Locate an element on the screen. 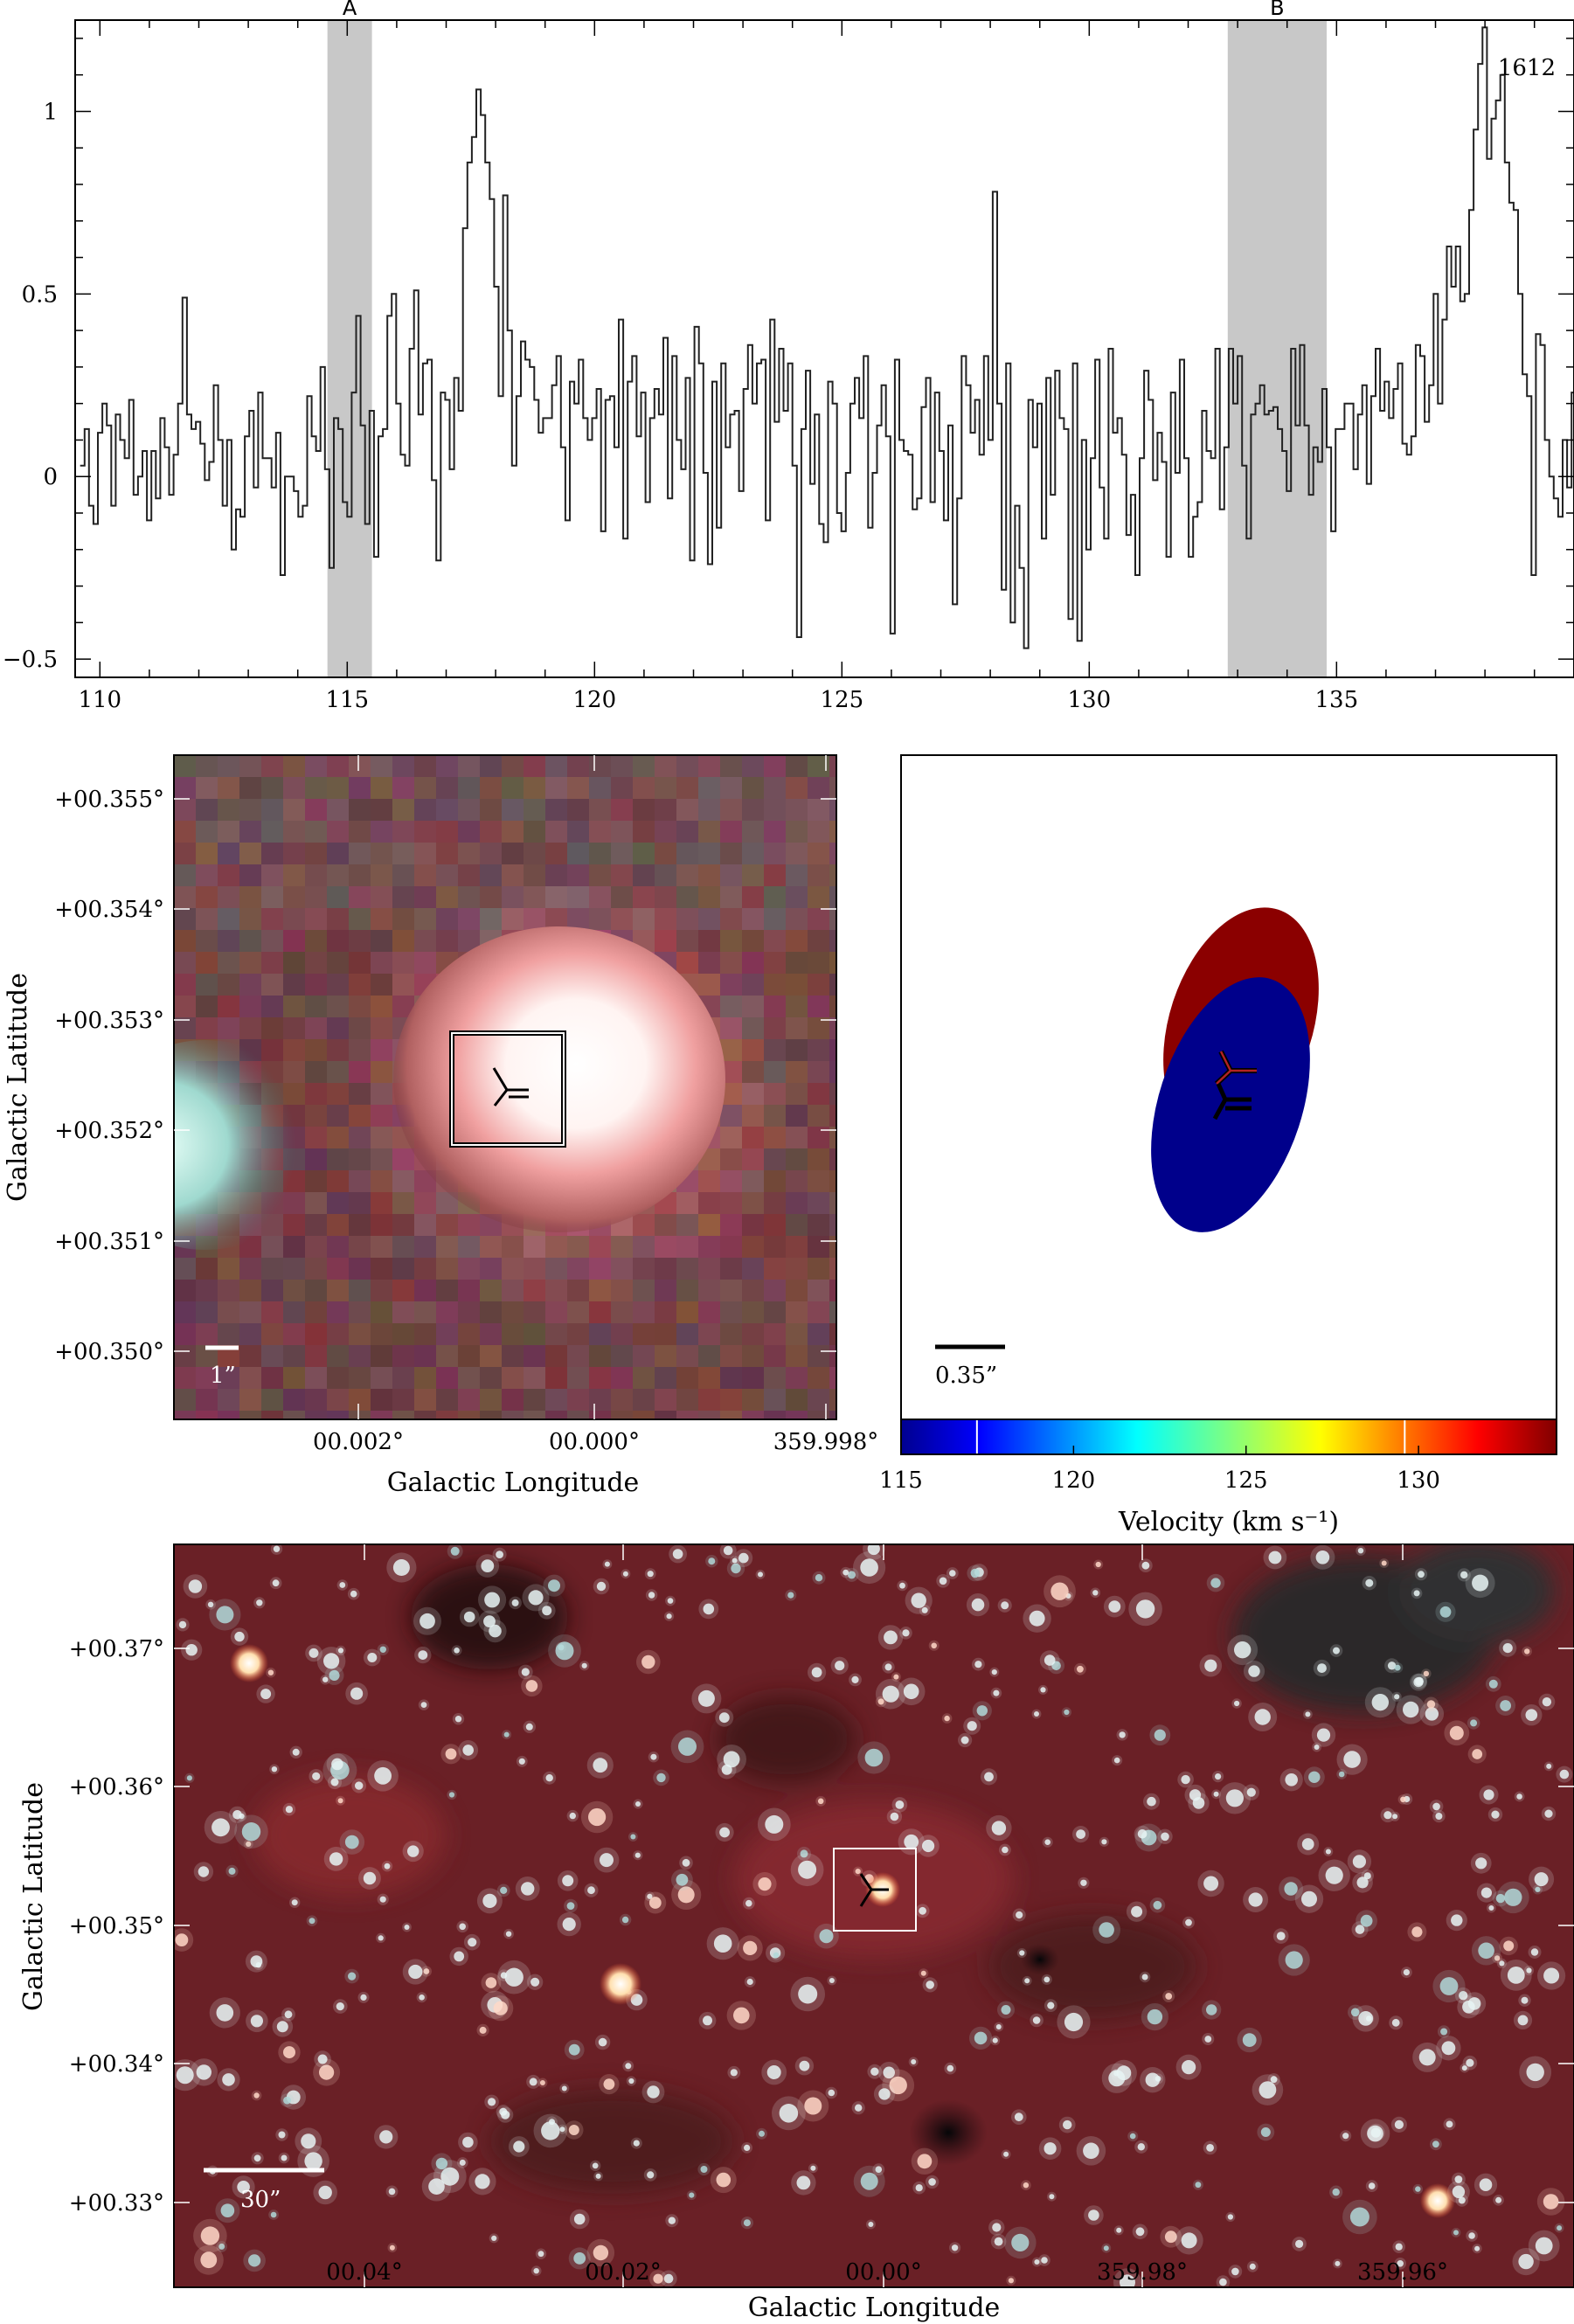  zoom-x-tick-label: 00.002° is located at coordinates (358, 1442).